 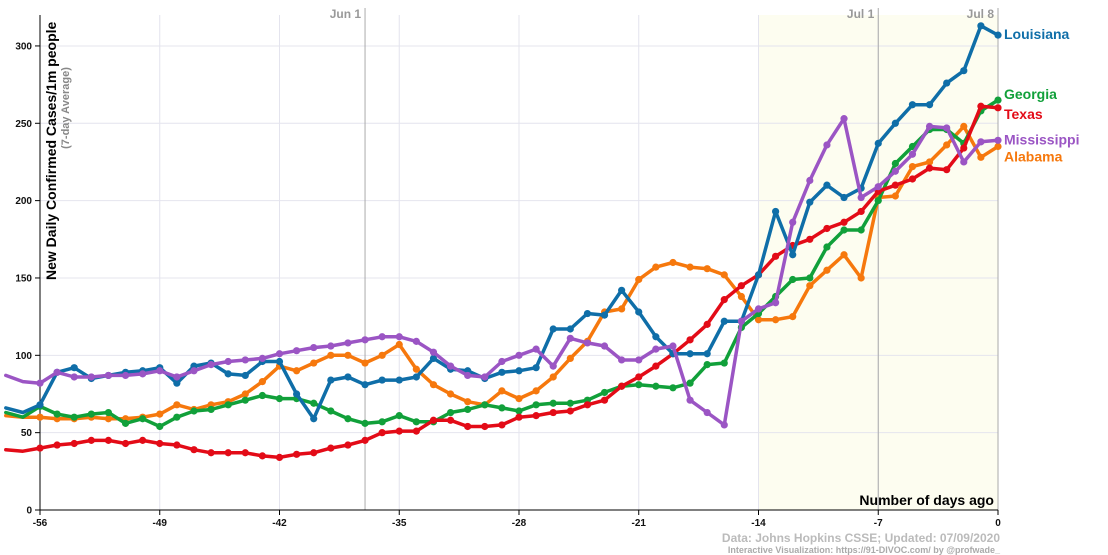 I want to click on series-label-louisiana: Louisiana, so click(x=1037, y=34).